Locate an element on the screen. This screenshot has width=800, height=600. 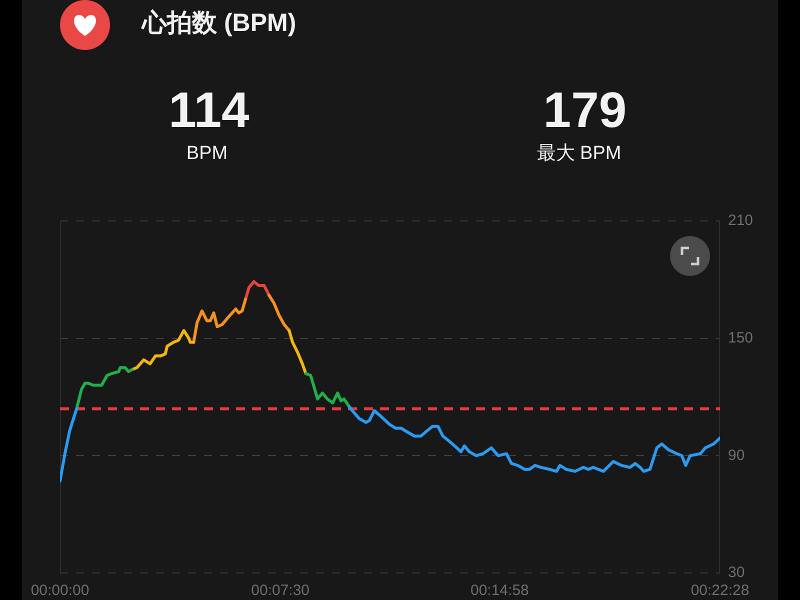
text: 179 is located at coordinates (585, 110).